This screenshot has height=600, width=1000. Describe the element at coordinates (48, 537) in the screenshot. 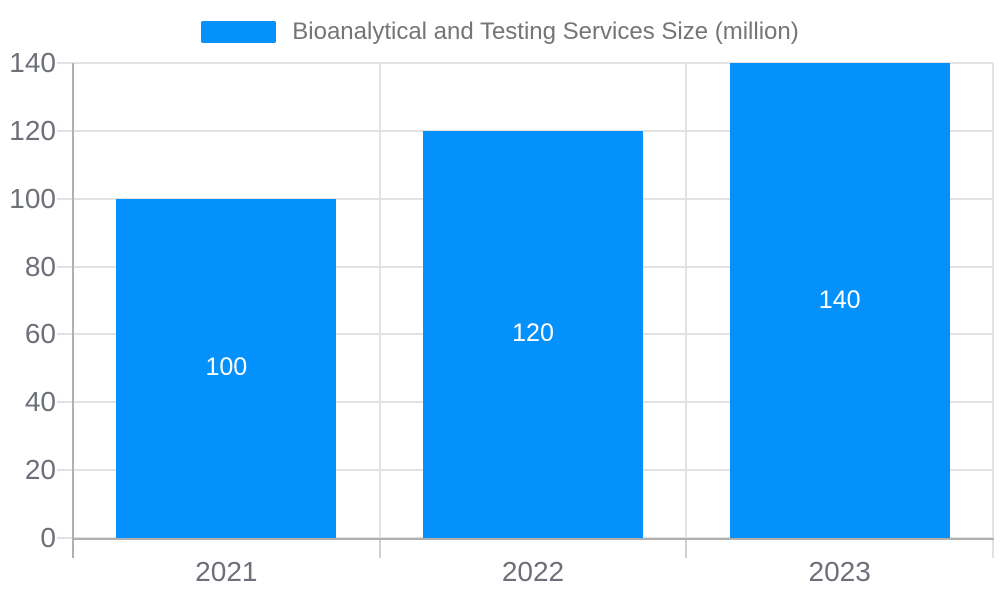

I see `y-axis-tick-label: 0` at that location.